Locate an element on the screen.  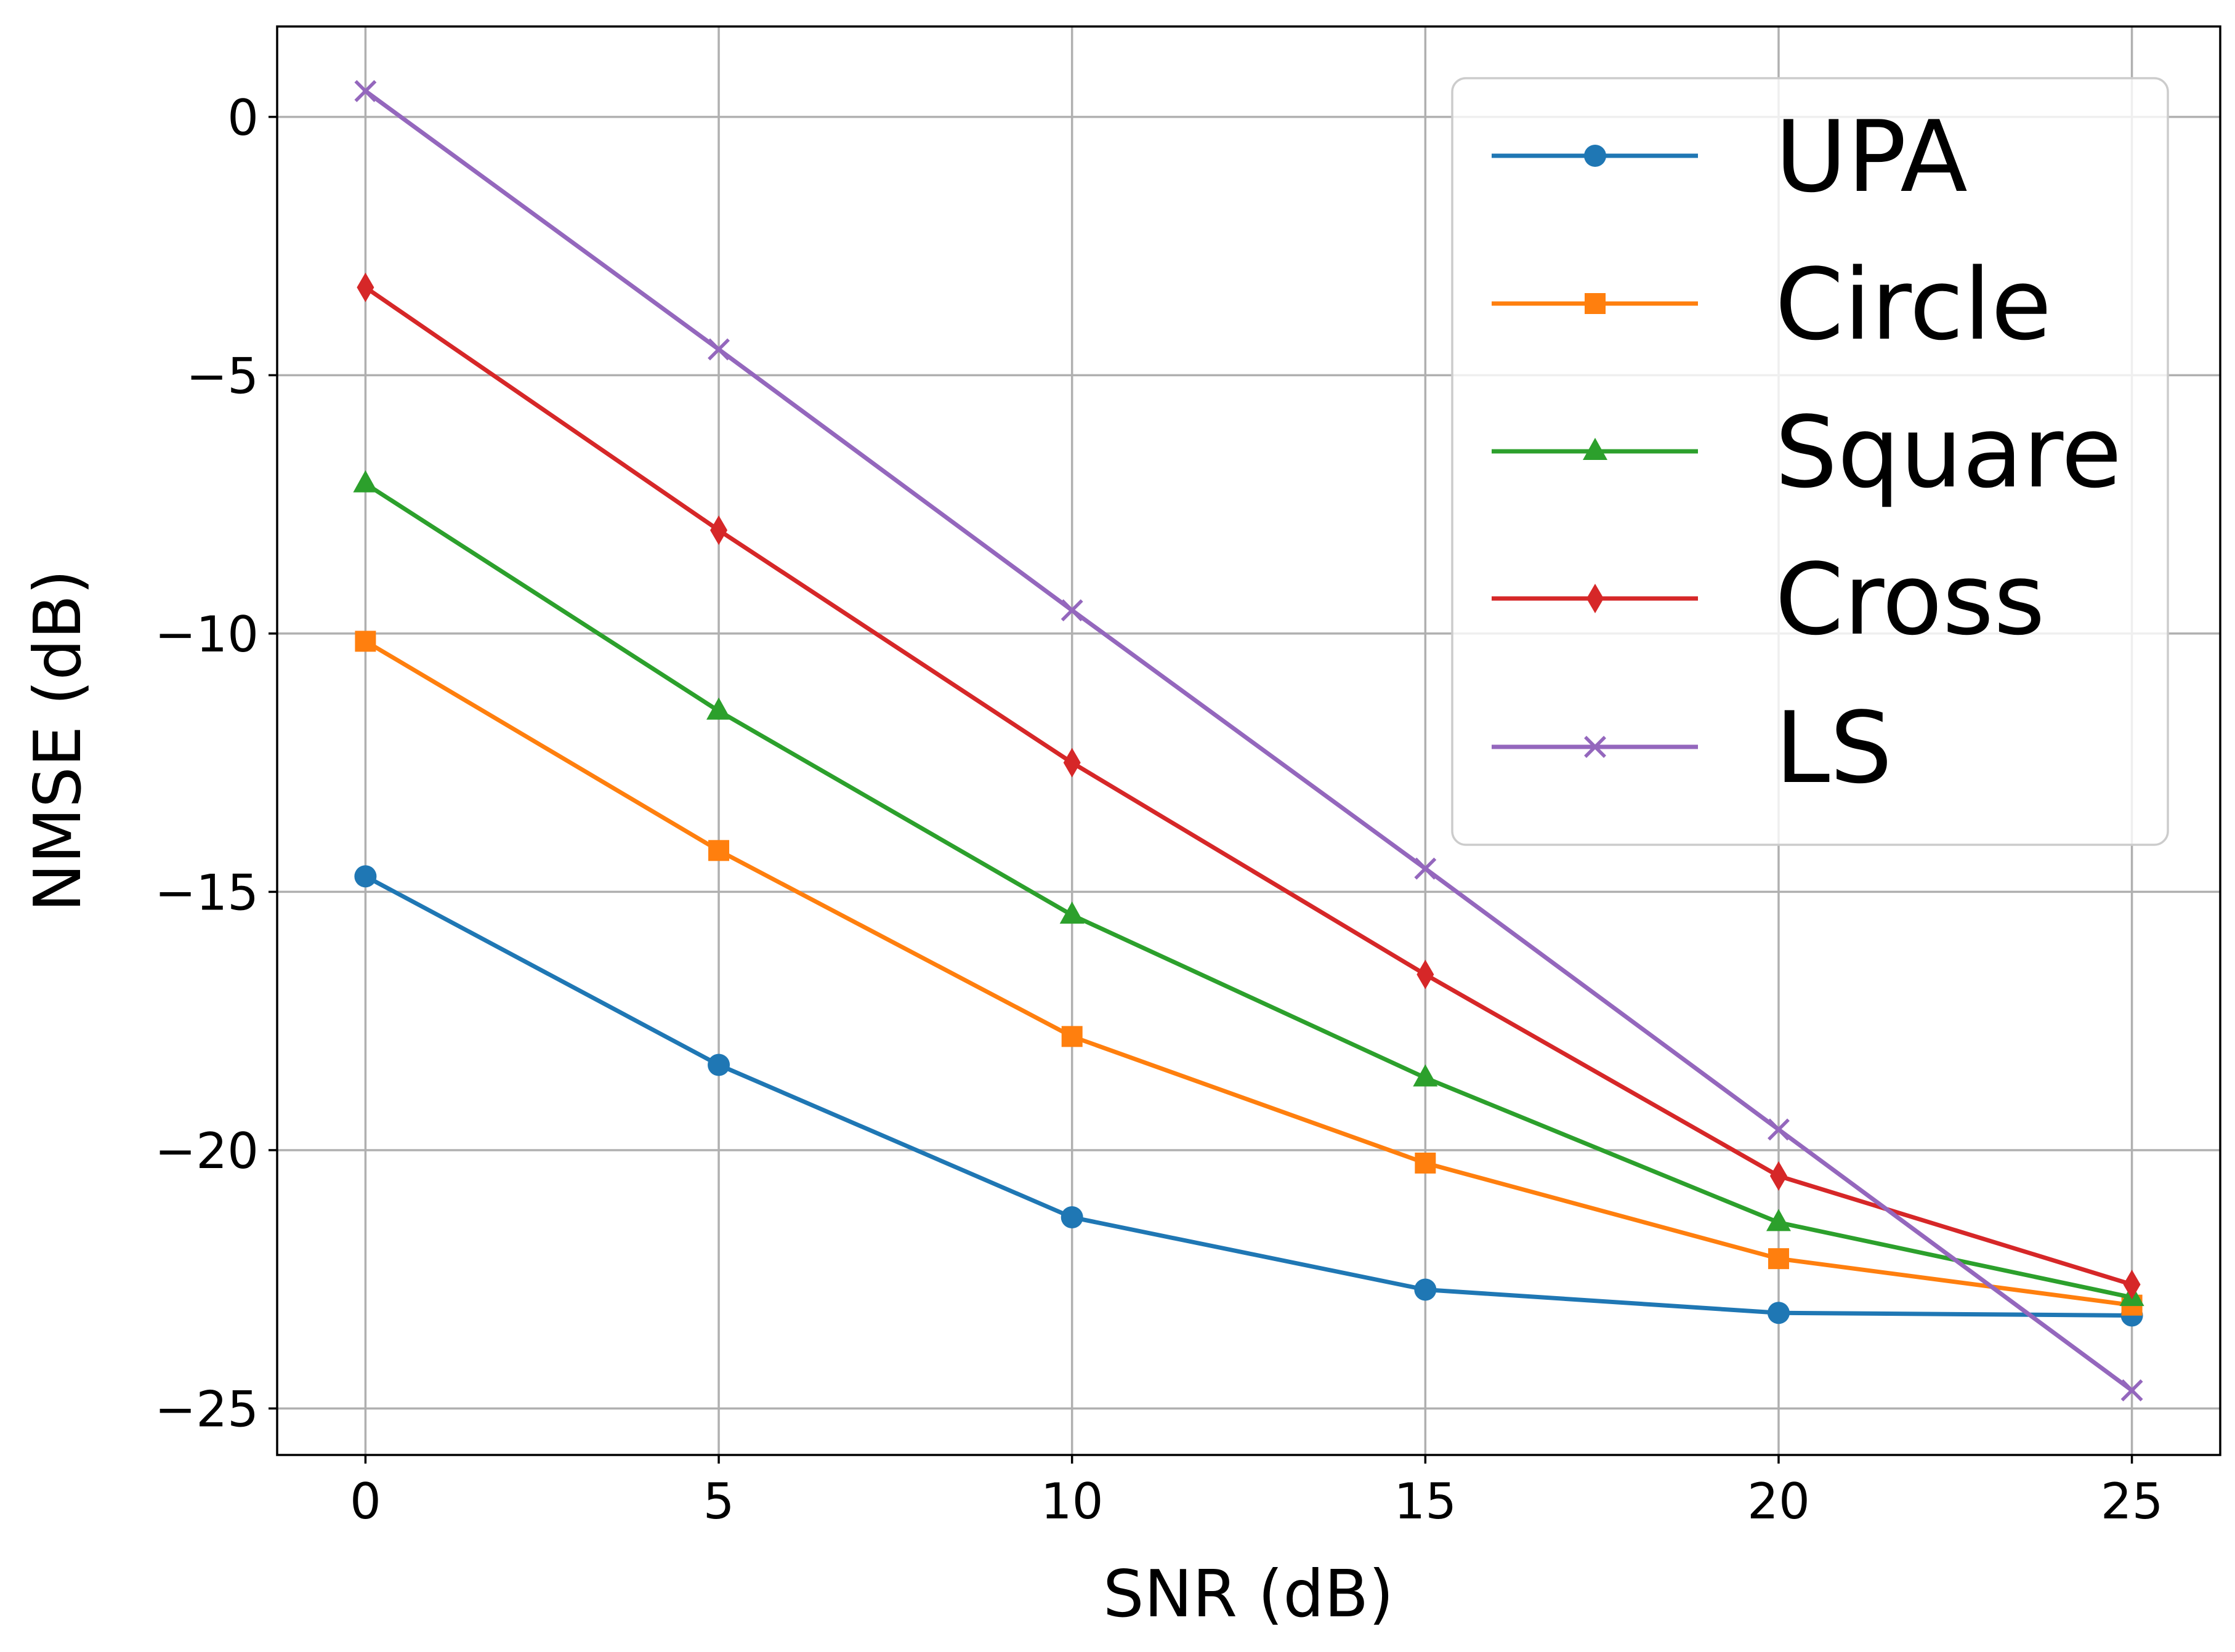
legend: UPA Circle Square Cross LS is located at coordinates (1810, 461).